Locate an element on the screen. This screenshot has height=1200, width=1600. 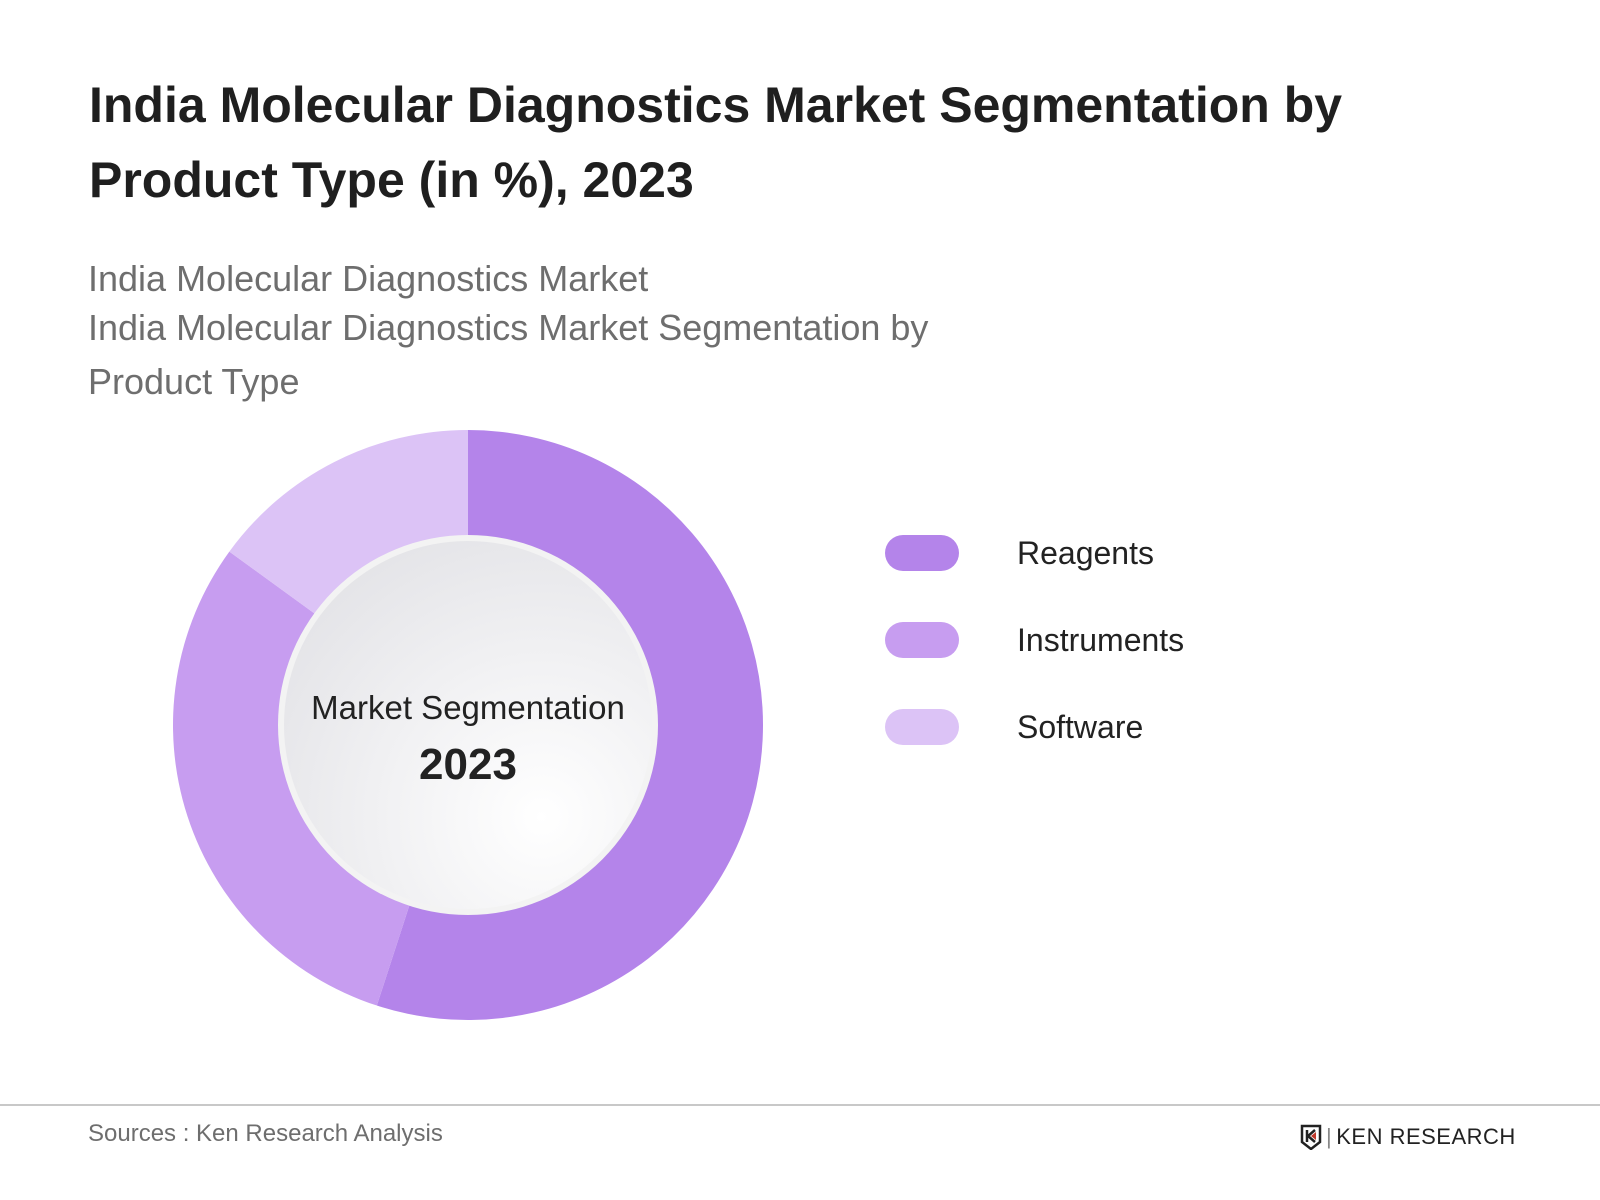
legend-label: Reagents is located at coordinates (1085, 552).